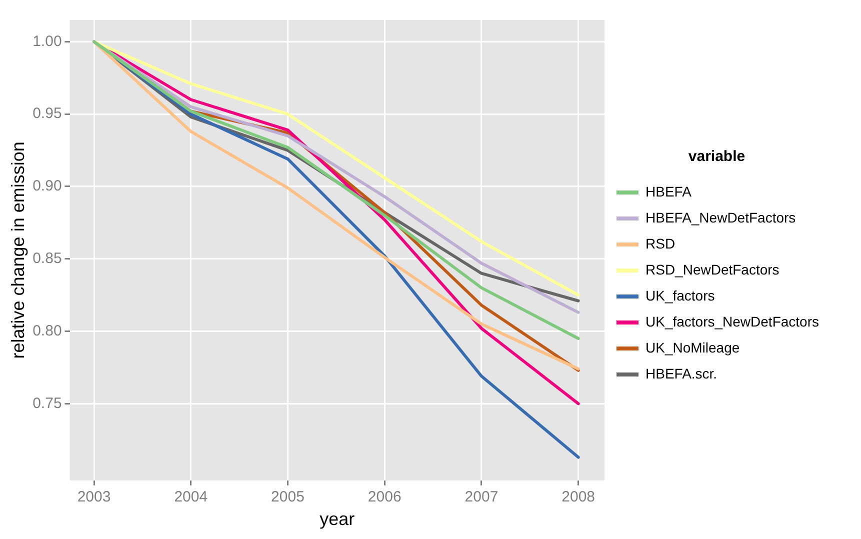 The height and width of the screenshot is (539, 861). What do you see at coordinates (18, 250) in the screenshot?
I see `y-axis-title: relative change in emission` at bounding box center [18, 250].